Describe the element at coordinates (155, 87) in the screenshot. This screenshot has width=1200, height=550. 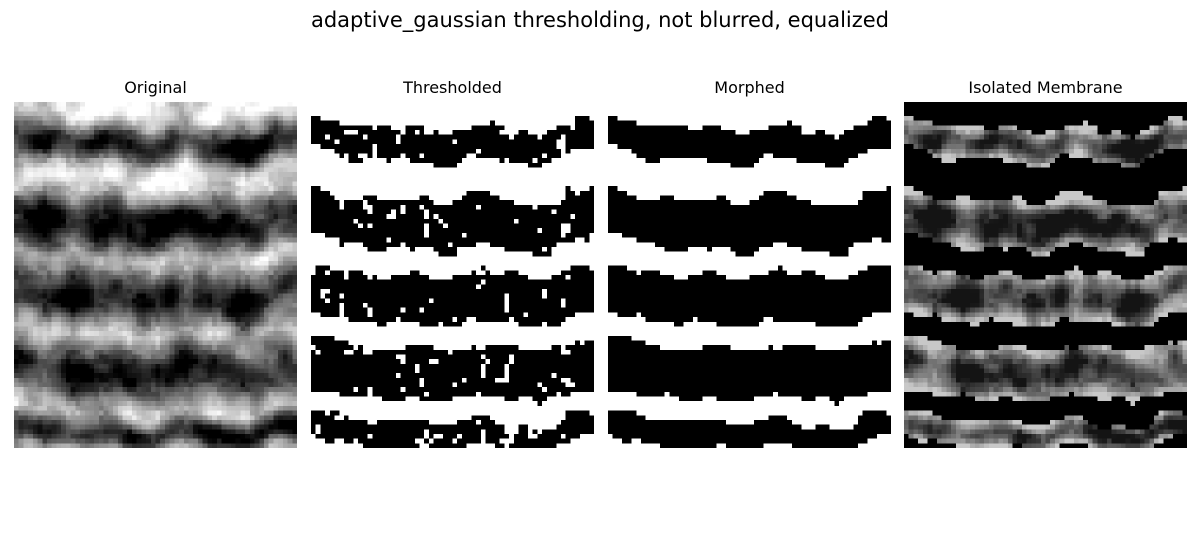
I see `original-panel-title: Original` at that location.